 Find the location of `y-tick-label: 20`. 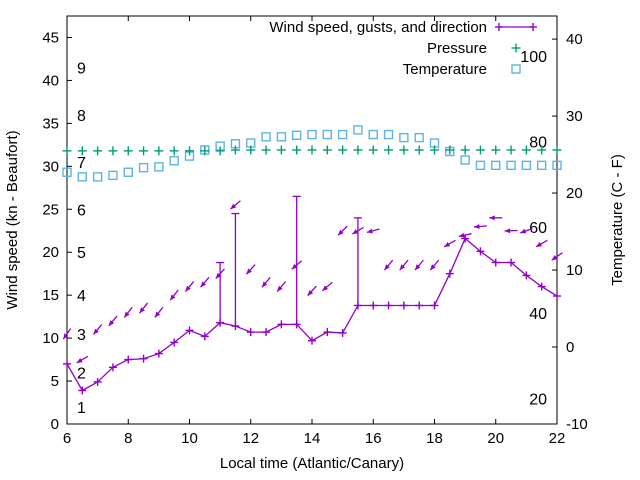

y-tick-label: 20 is located at coordinates (50, 252).